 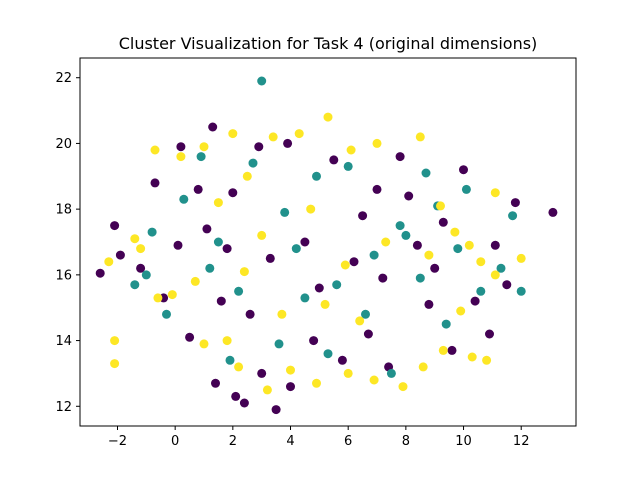 What do you see at coordinates (319, 437) in the screenshot?
I see `x-axis-ticks: −2 0 2 4 6 8 10 12` at bounding box center [319, 437].